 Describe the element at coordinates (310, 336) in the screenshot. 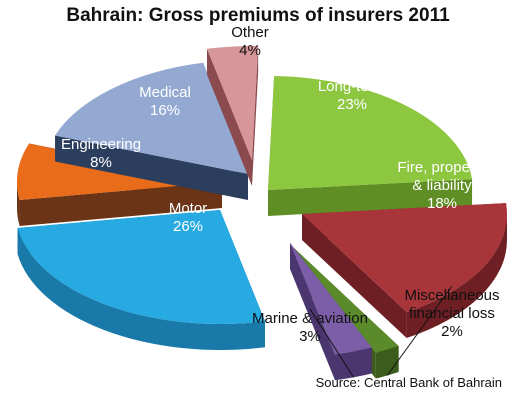

I see `slice-percent: 3%` at that location.